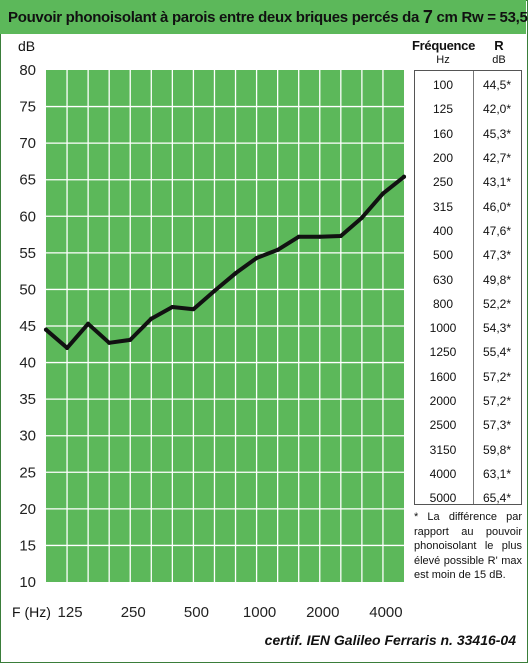 Image resolution: width=528 pixels, height=663 pixels. What do you see at coordinates (27, 107) in the screenshot?
I see `y-tick-label: 75` at bounding box center [27, 107].